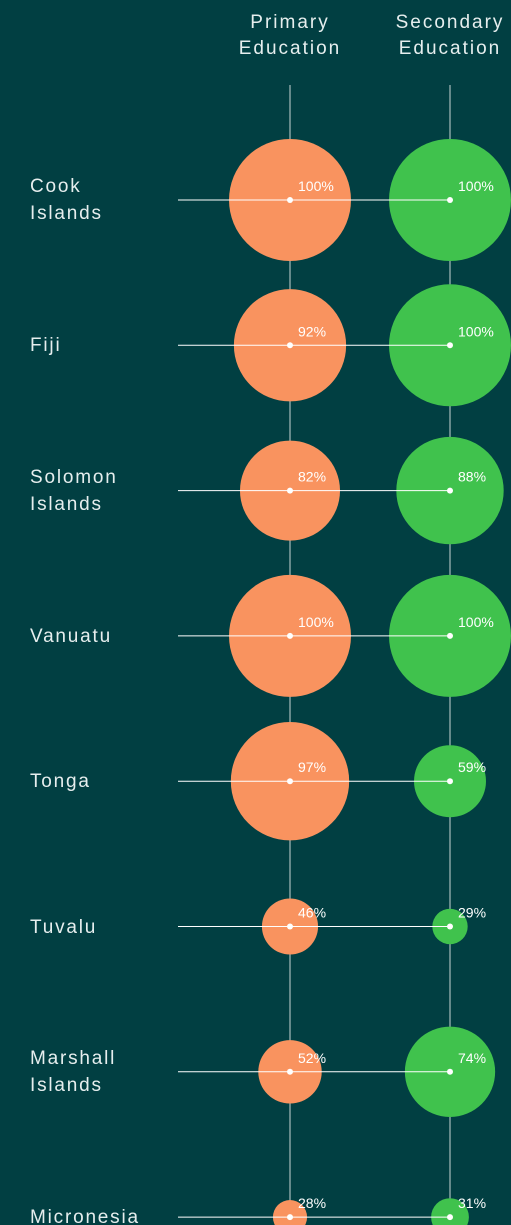  Describe the element at coordinates (66, 200) in the screenshot. I see `row-label: Cook Islands` at that location.